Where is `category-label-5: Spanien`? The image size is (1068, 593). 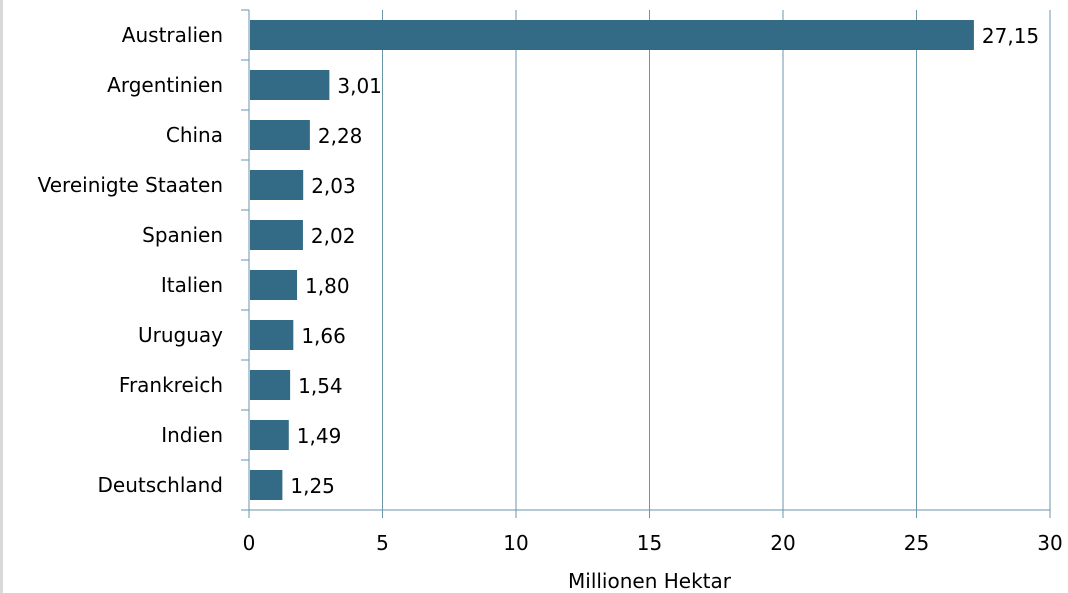
category-label-5: Spanien is located at coordinates (182, 235).